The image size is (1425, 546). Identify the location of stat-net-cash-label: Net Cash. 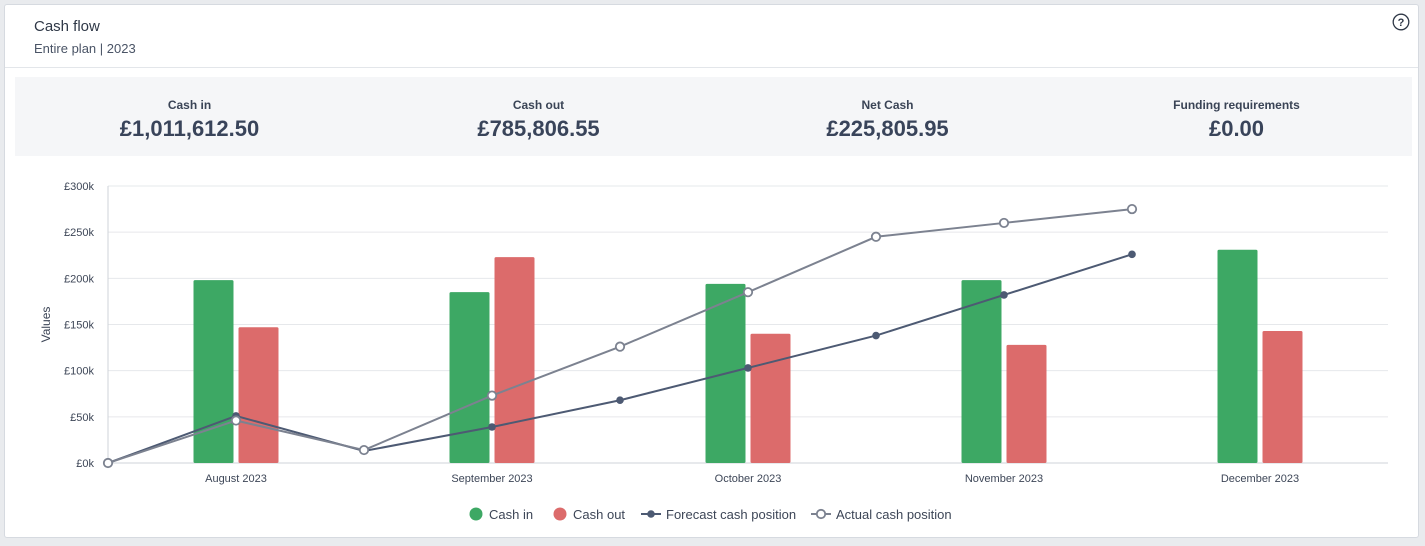
(887, 105).